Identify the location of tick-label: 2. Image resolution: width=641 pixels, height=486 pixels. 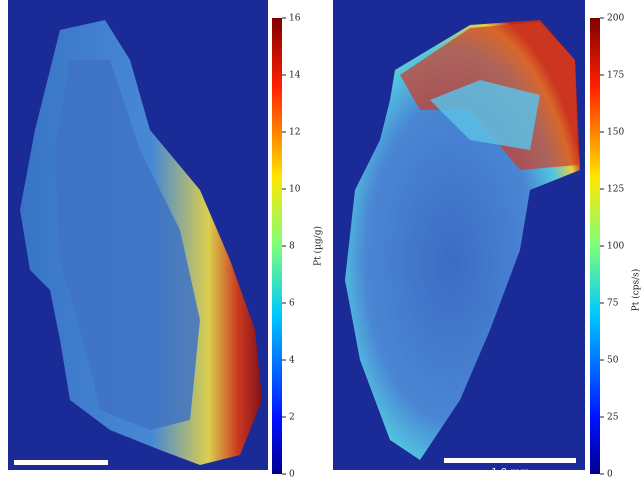
(292, 418).